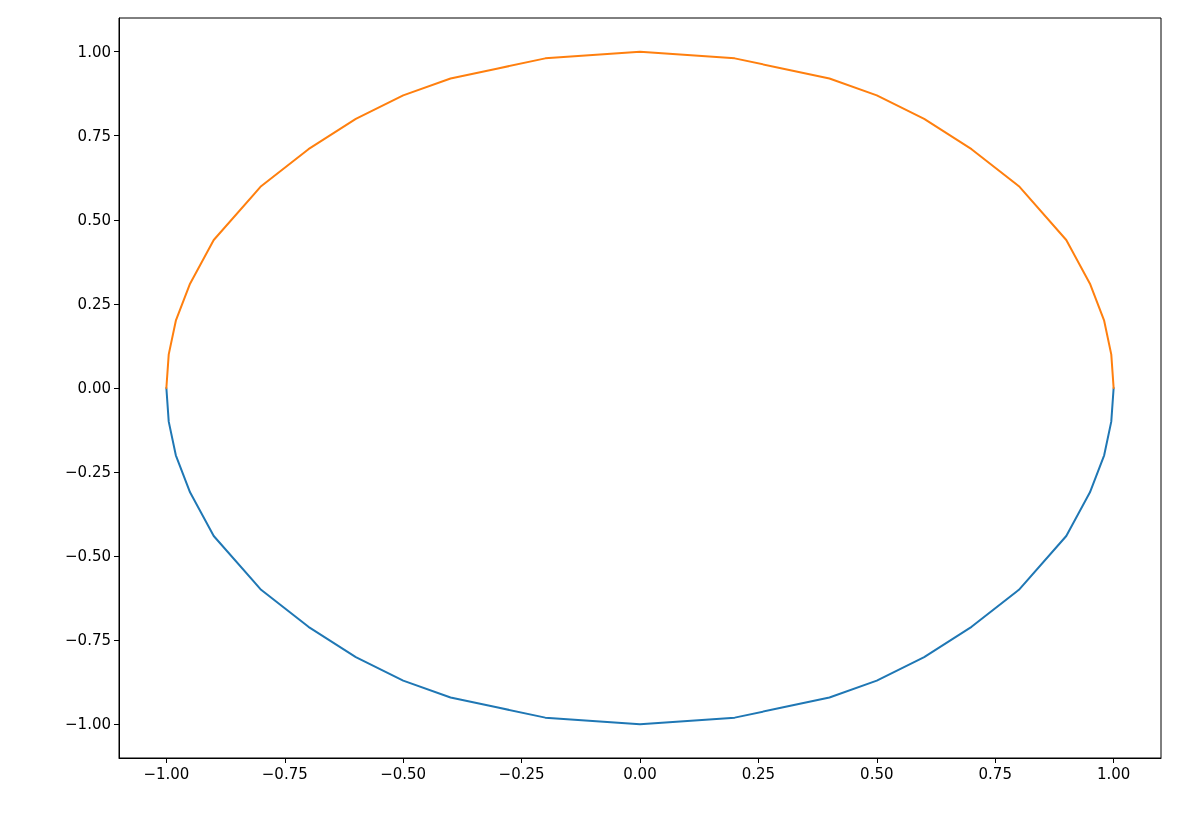  Describe the element at coordinates (521, 773) in the screenshot. I see `x-tick-label: −0.25` at that location.